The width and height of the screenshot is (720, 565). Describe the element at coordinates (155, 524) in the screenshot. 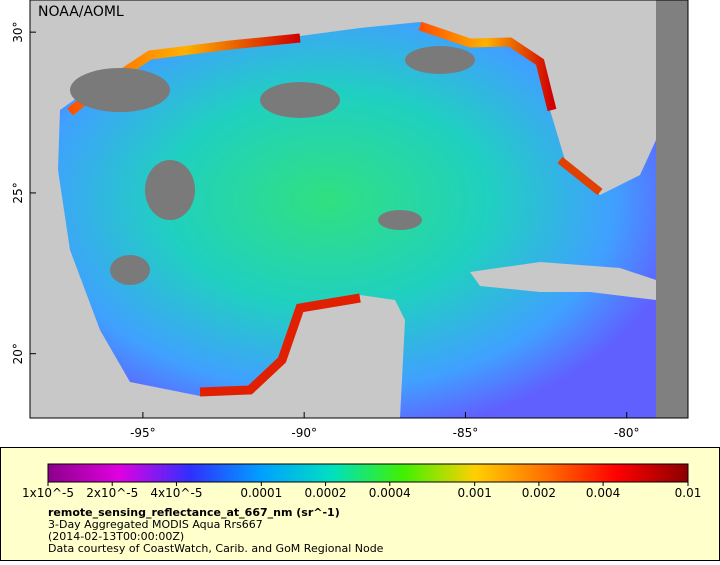

I see `description: 3-Day Aggregated MODIS Aqua Rrs667` at that location.